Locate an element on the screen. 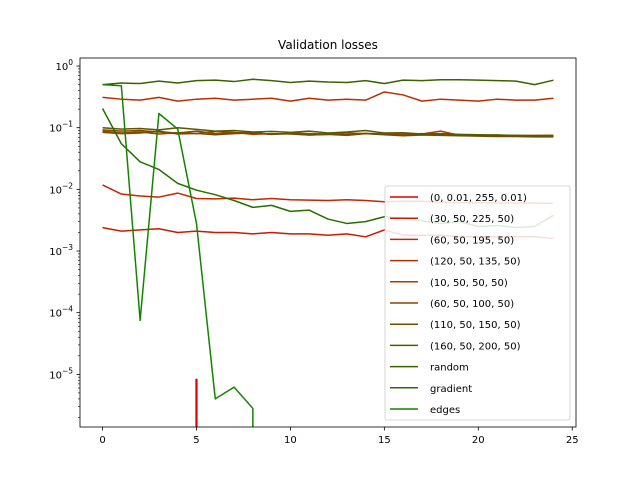 Image resolution: width=640 pixels, height=480 pixels. x-tick-label-1: 5 is located at coordinates (196, 440).